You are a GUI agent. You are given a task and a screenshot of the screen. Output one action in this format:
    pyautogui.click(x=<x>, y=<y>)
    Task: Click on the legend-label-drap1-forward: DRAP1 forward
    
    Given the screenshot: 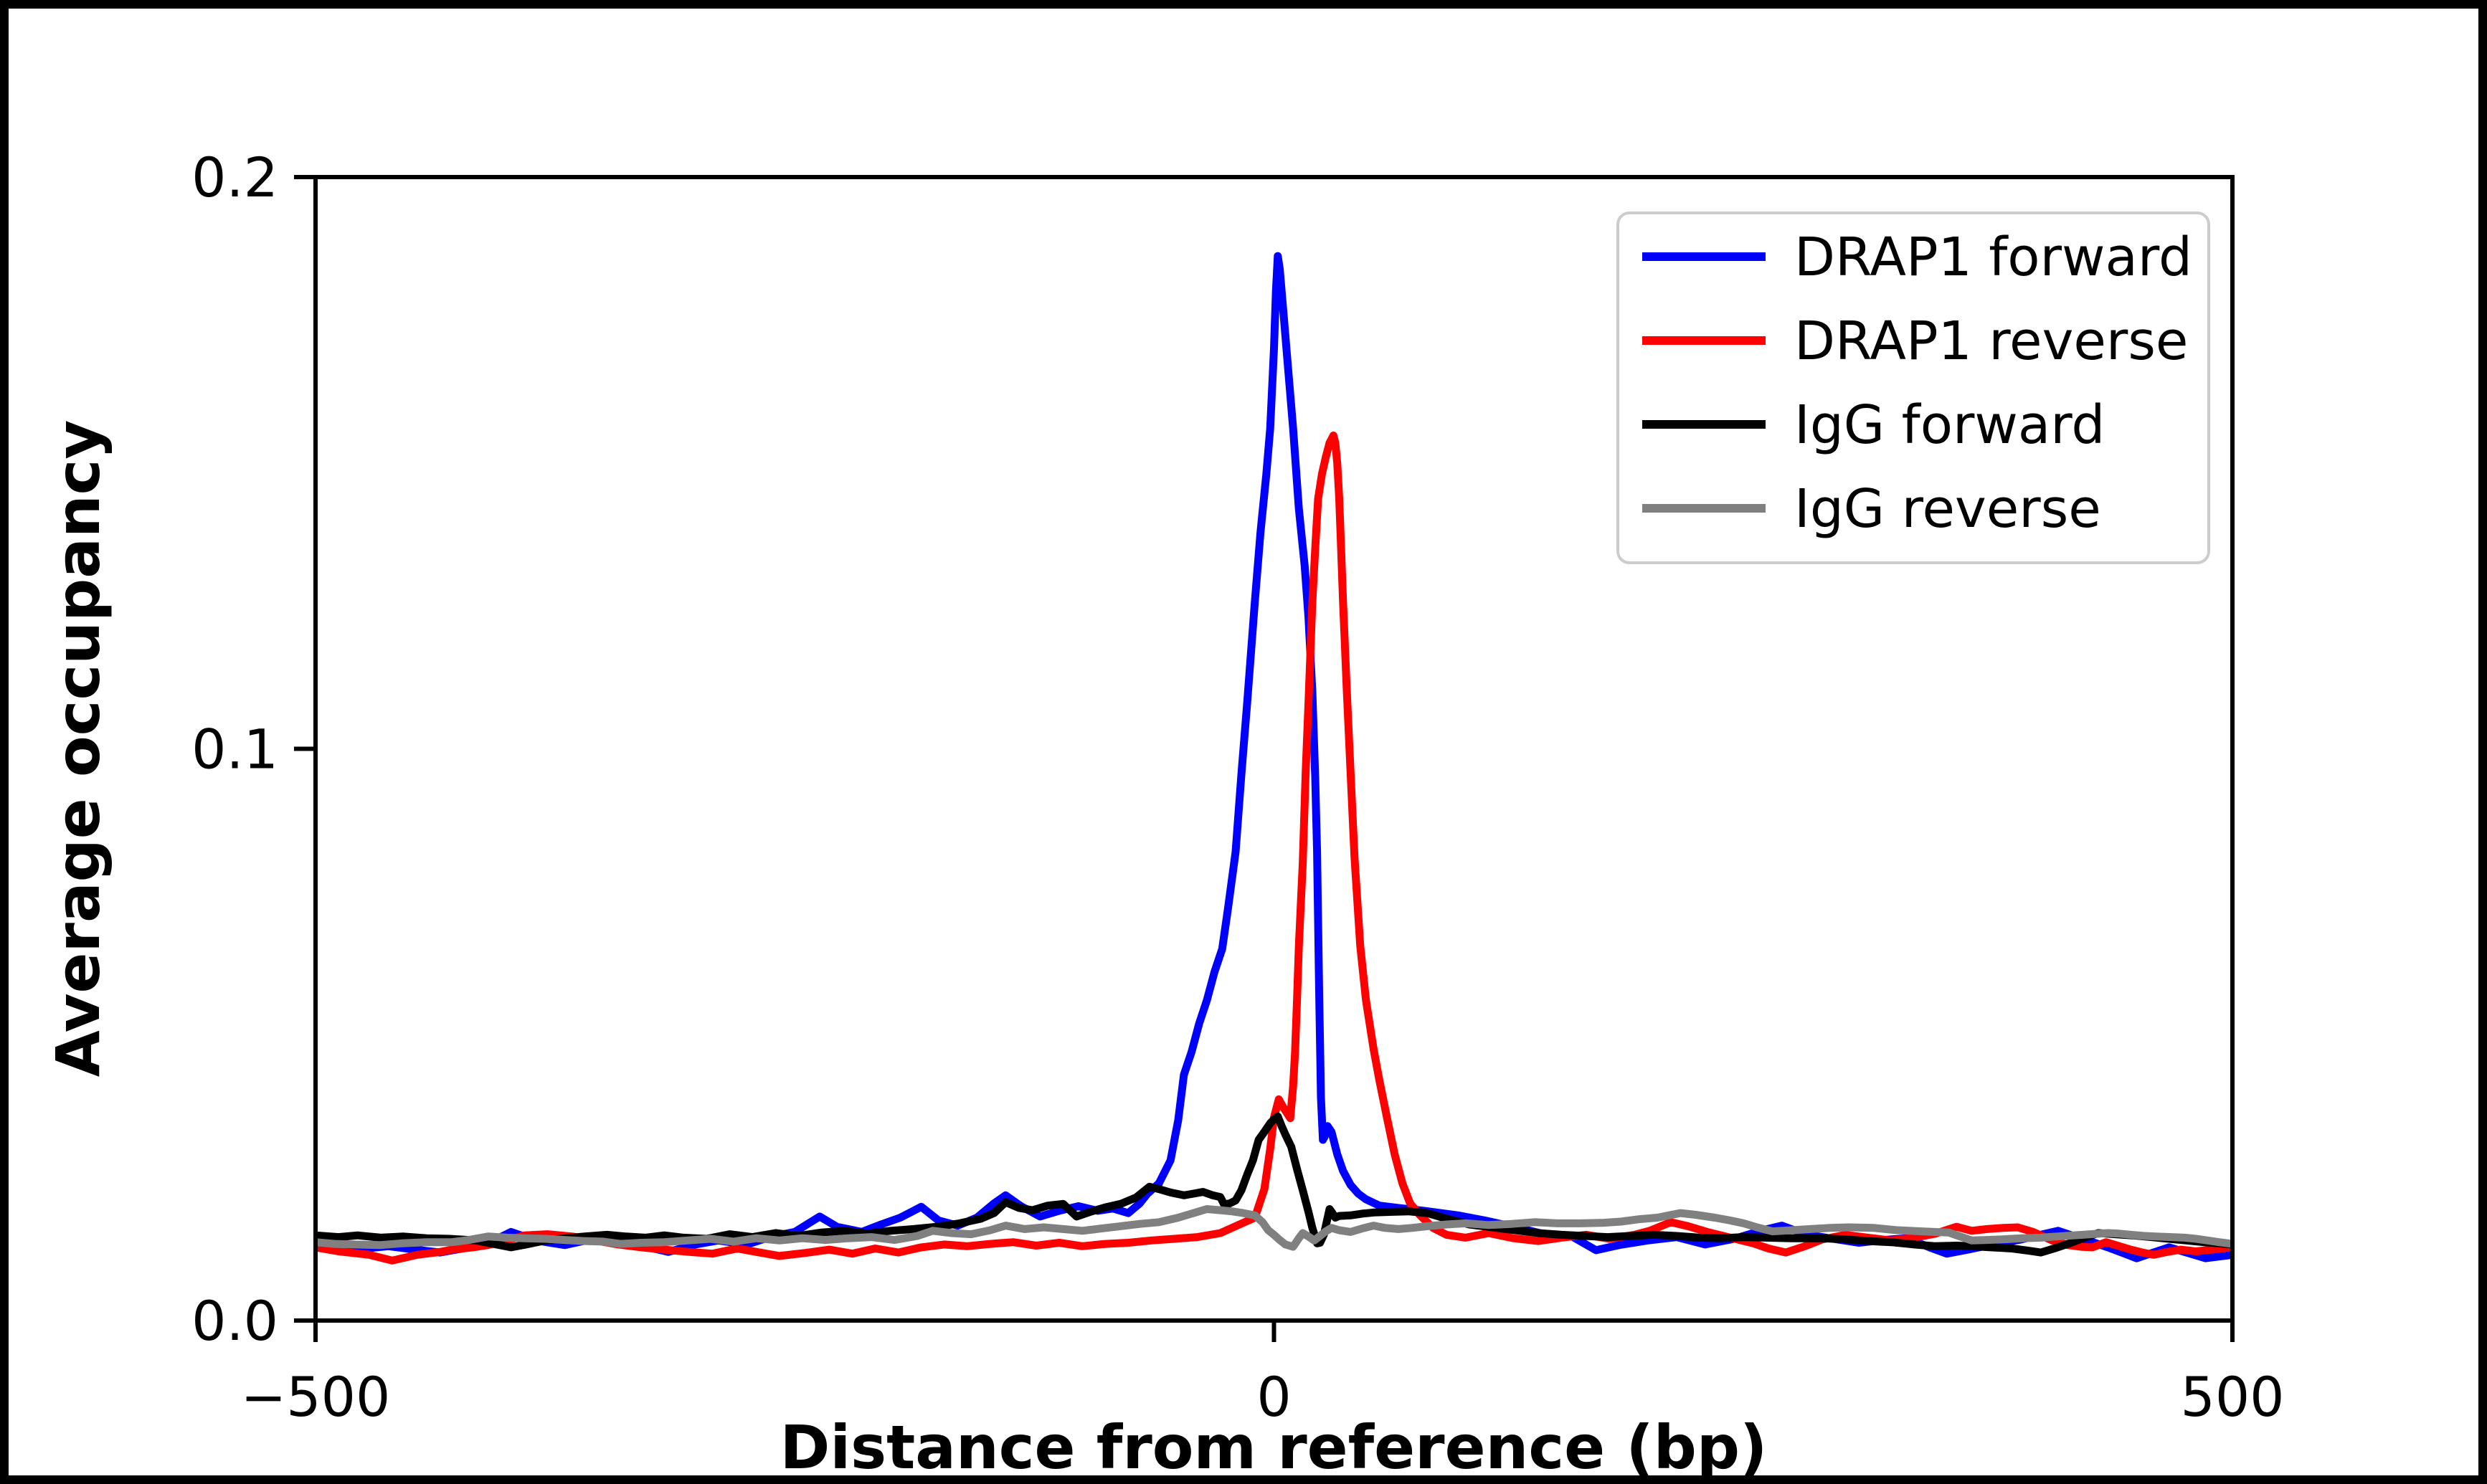 What is the action you would take?
    pyautogui.click(x=1993, y=258)
    